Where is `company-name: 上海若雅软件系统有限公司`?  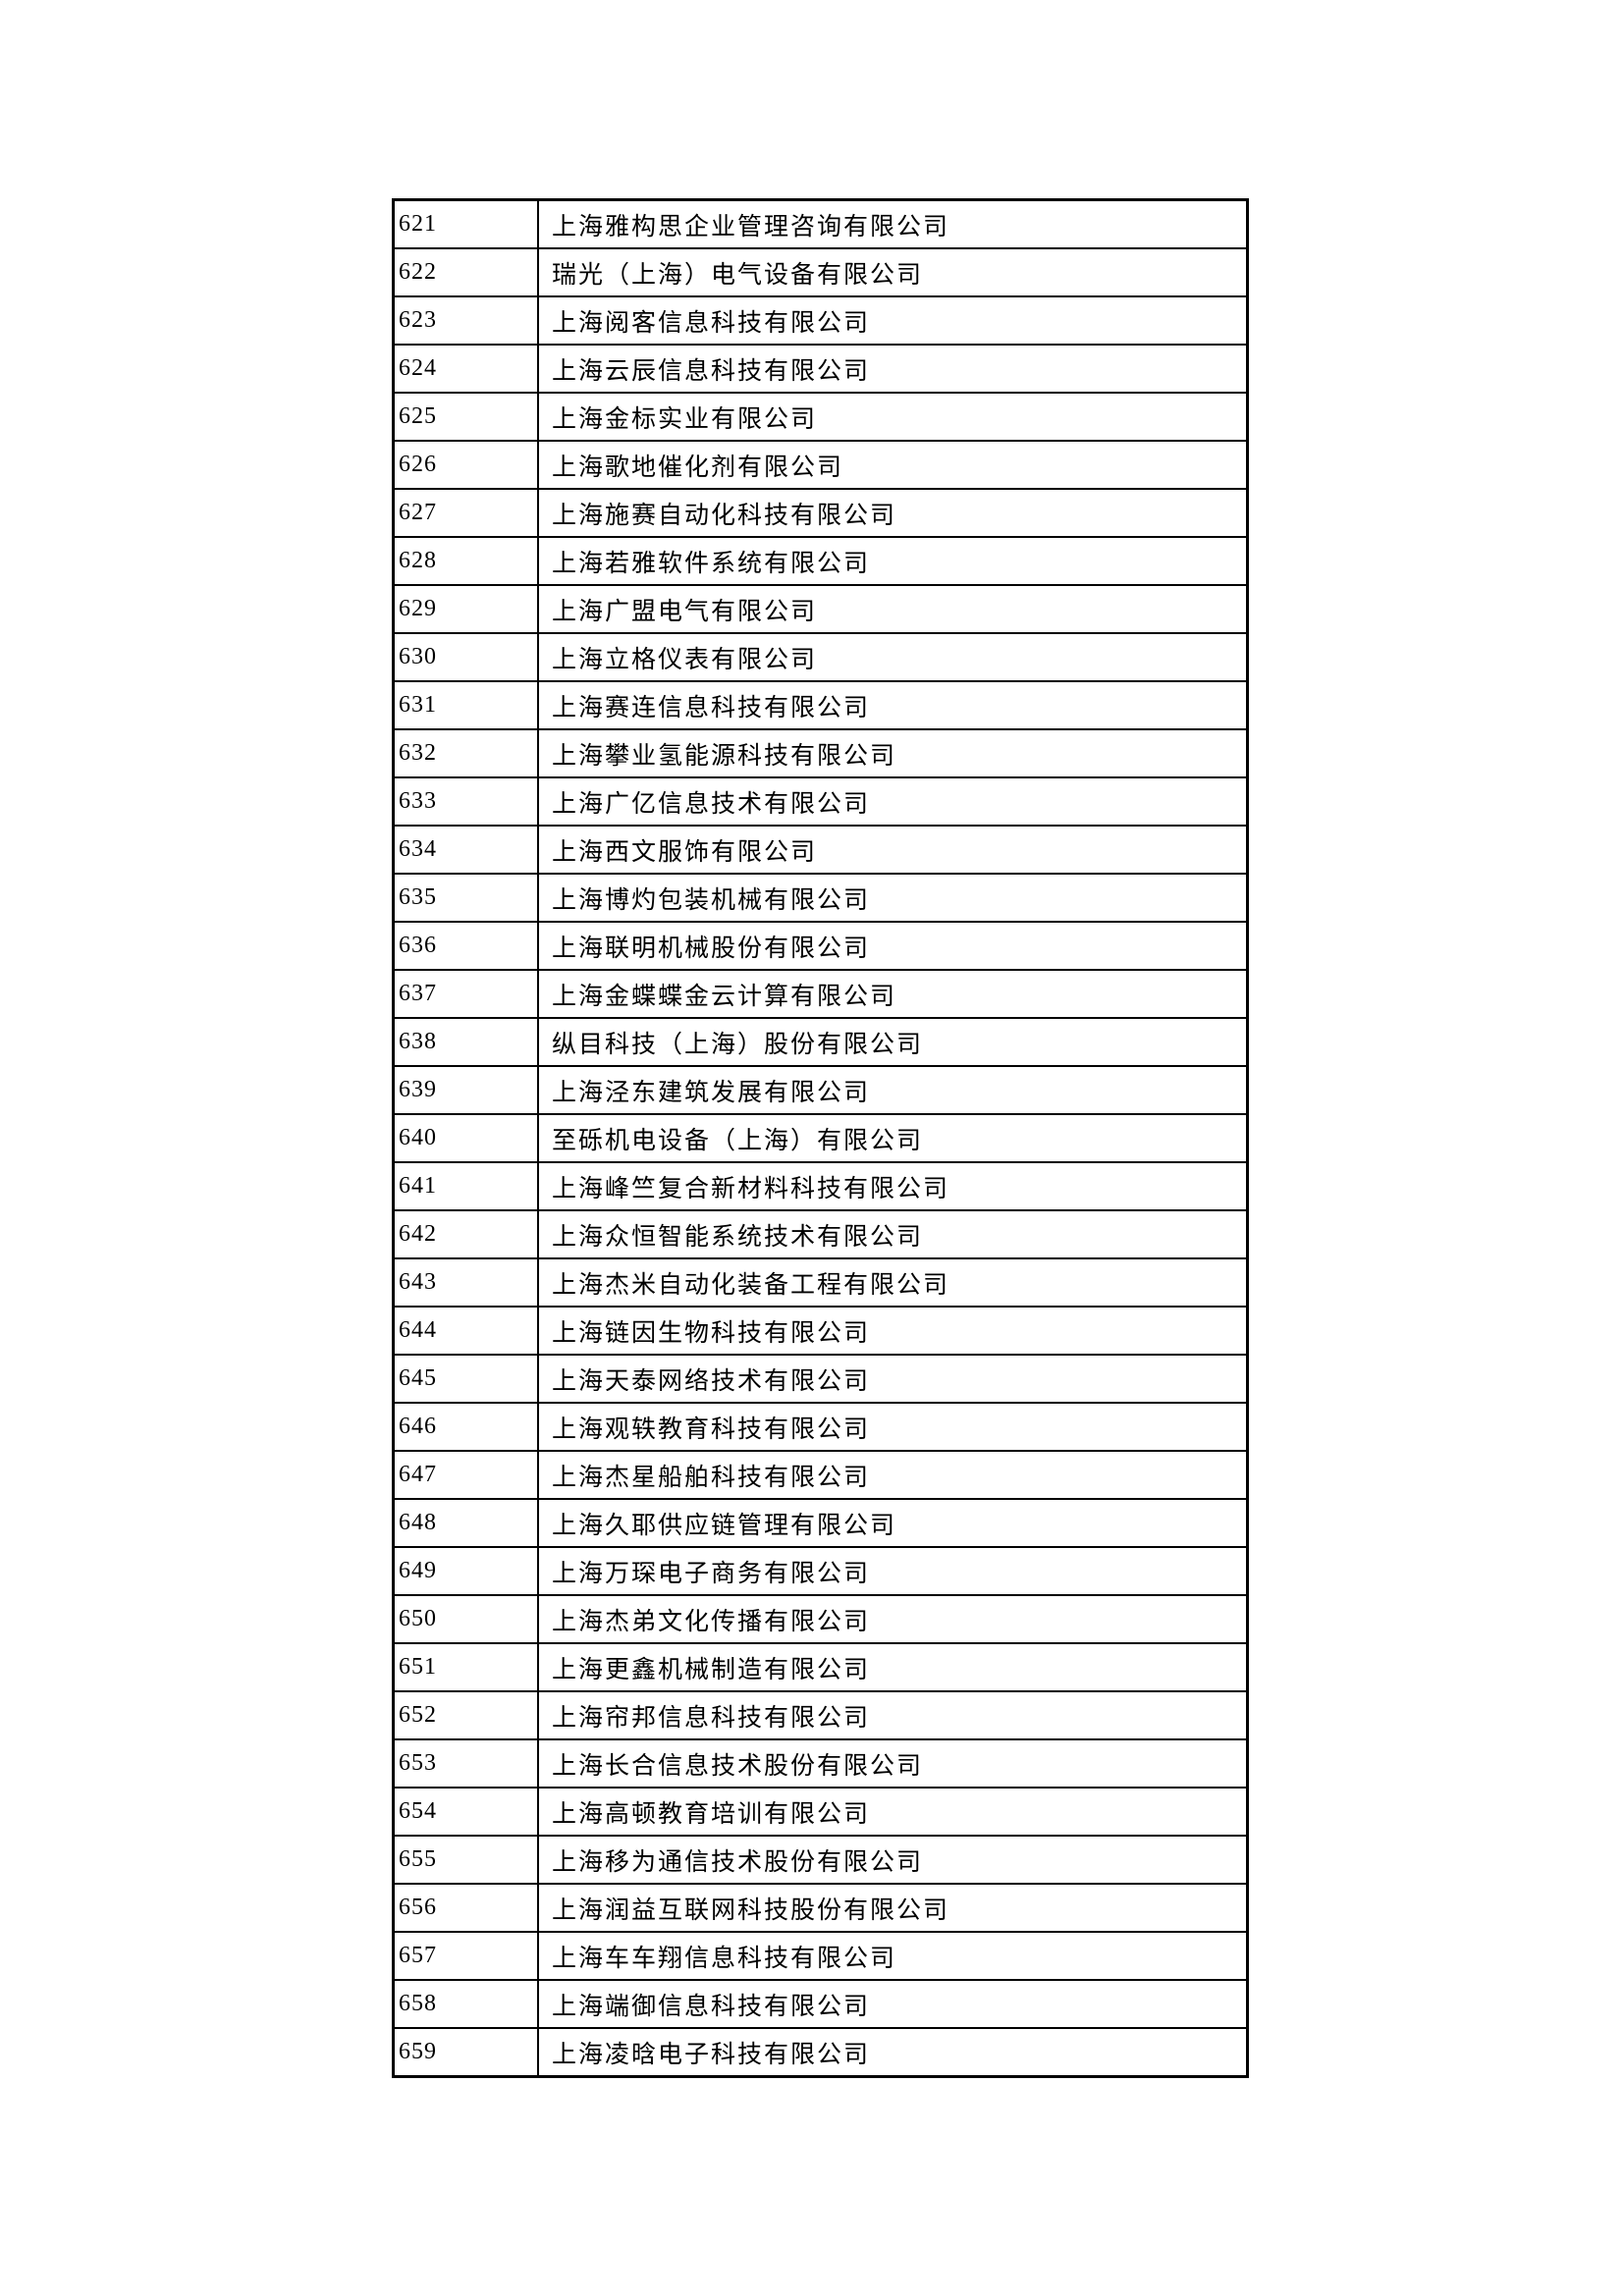 company-name: 上海若雅软件系统有限公司 is located at coordinates (711, 563).